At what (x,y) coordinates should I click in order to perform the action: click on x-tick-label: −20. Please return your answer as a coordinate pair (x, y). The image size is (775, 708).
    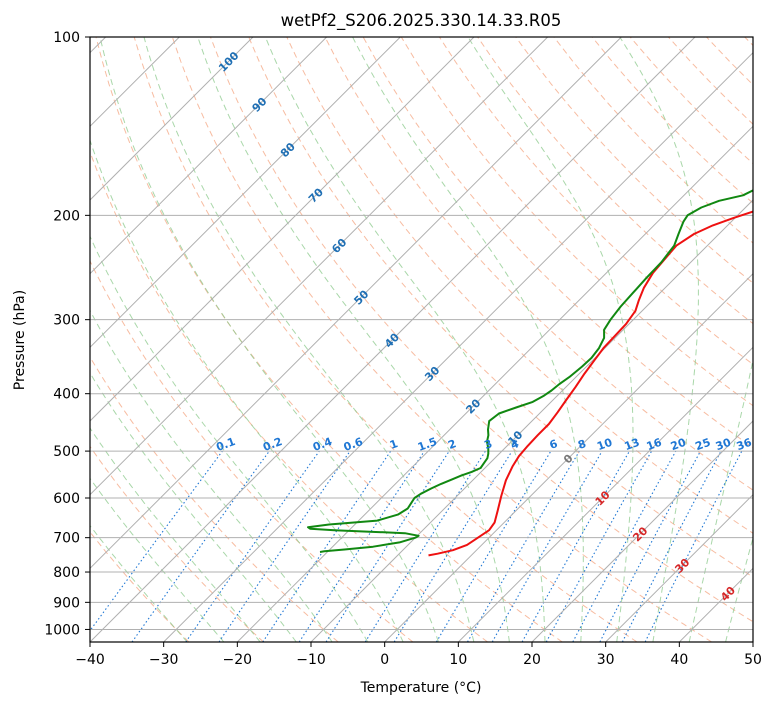
    Looking at the image, I should click on (238, 660).